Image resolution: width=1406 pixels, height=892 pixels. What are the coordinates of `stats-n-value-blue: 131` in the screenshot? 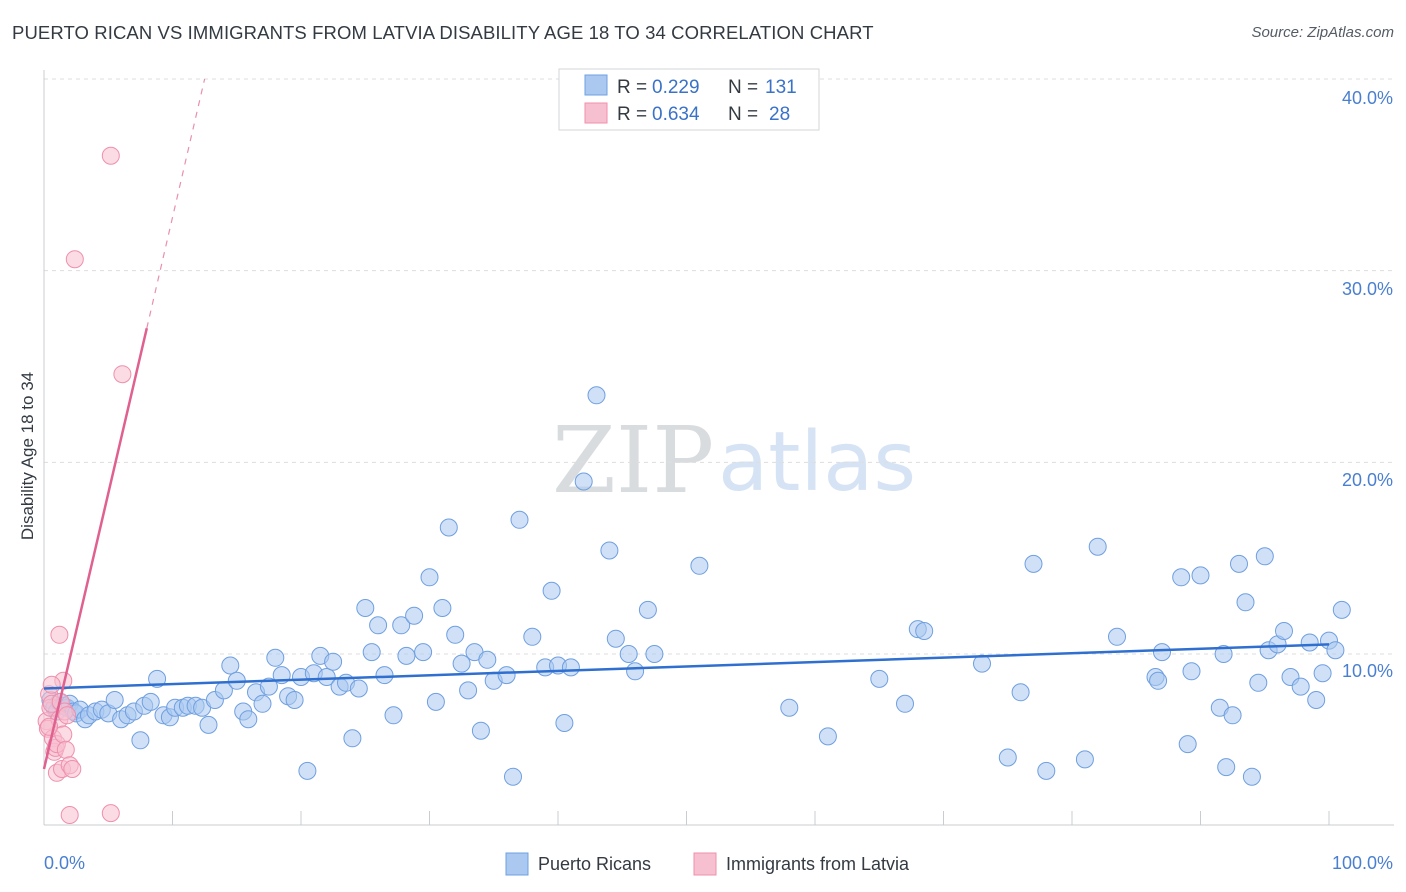 It's located at (781, 87).